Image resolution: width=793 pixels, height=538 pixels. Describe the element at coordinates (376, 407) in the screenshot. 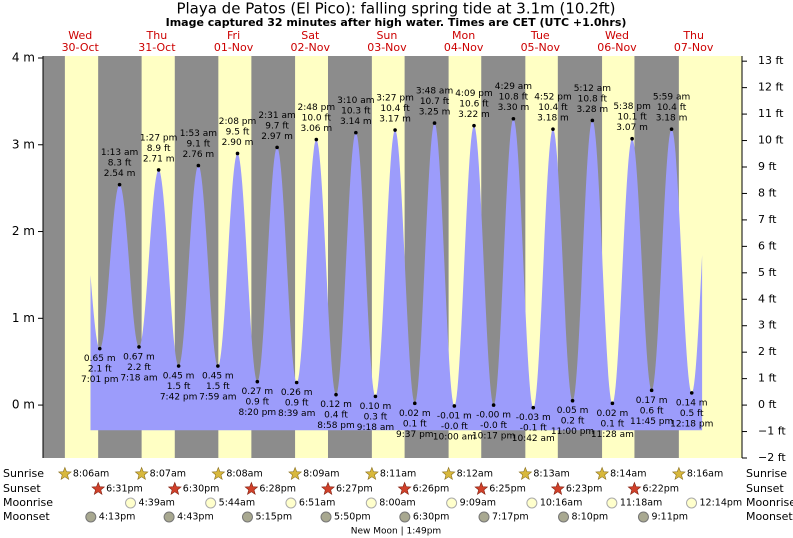

I see `tide-label: 0.10 m` at that location.